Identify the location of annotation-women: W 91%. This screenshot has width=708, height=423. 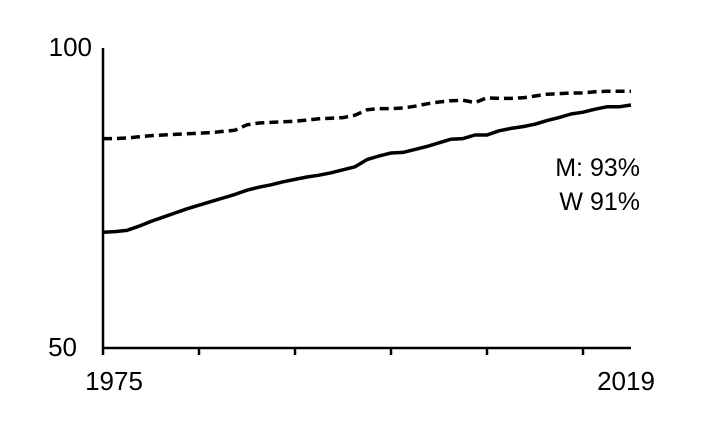
(599, 202).